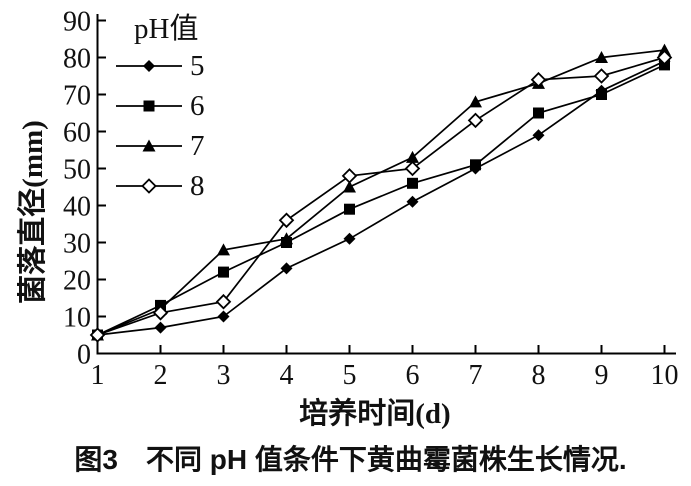 This screenshot has width=691, height=486. I want to click on ph8-point-x1, so click(97, 335).